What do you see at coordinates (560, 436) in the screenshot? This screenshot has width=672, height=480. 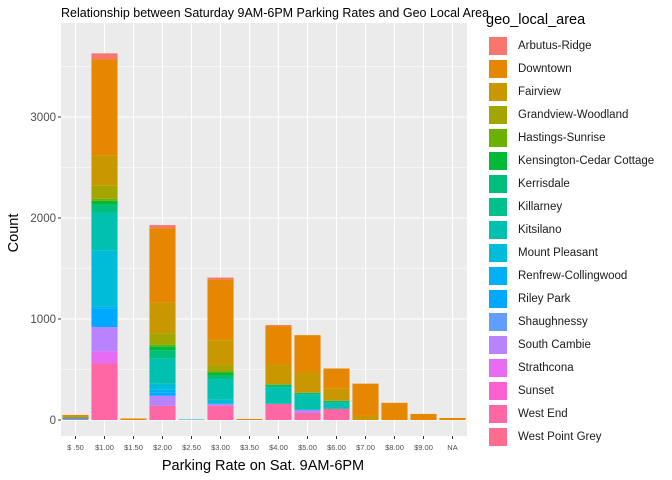 I see `legend-label: West Point Grey` at bounding box center [560, 436].